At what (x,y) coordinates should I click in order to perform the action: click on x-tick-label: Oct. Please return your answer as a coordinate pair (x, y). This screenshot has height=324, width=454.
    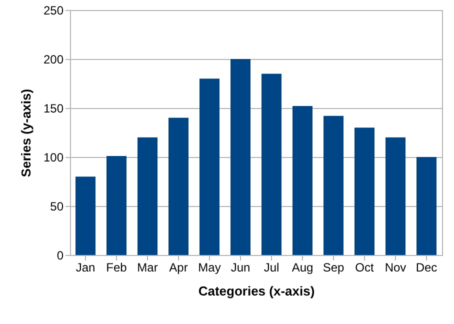
    Looking at the image, I should click on (364, 267).